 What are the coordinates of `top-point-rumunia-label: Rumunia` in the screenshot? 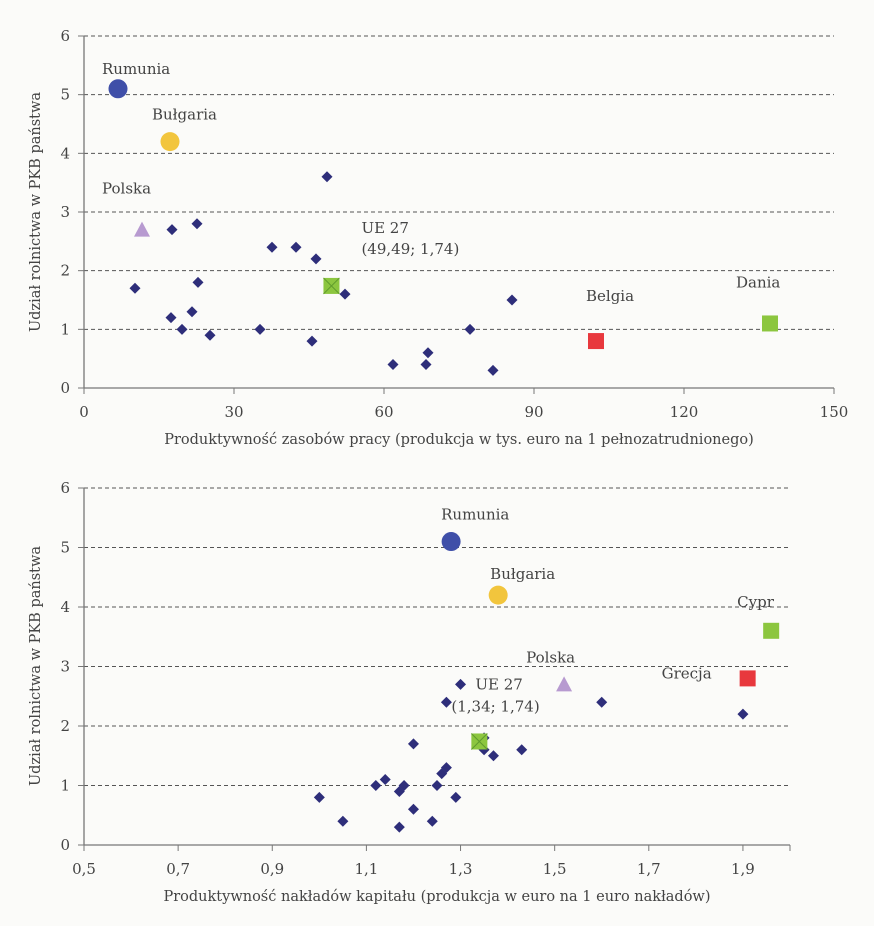 It's located at (136, 69).